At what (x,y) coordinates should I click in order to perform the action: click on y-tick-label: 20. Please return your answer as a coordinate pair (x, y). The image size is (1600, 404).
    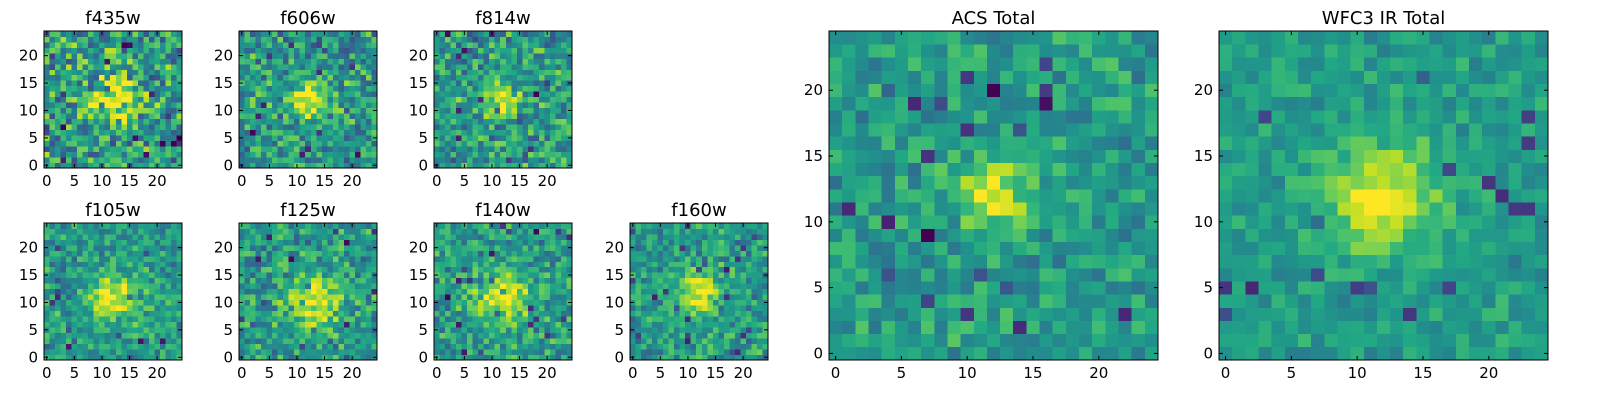
    Looking at the image, I should click on (28, 248).